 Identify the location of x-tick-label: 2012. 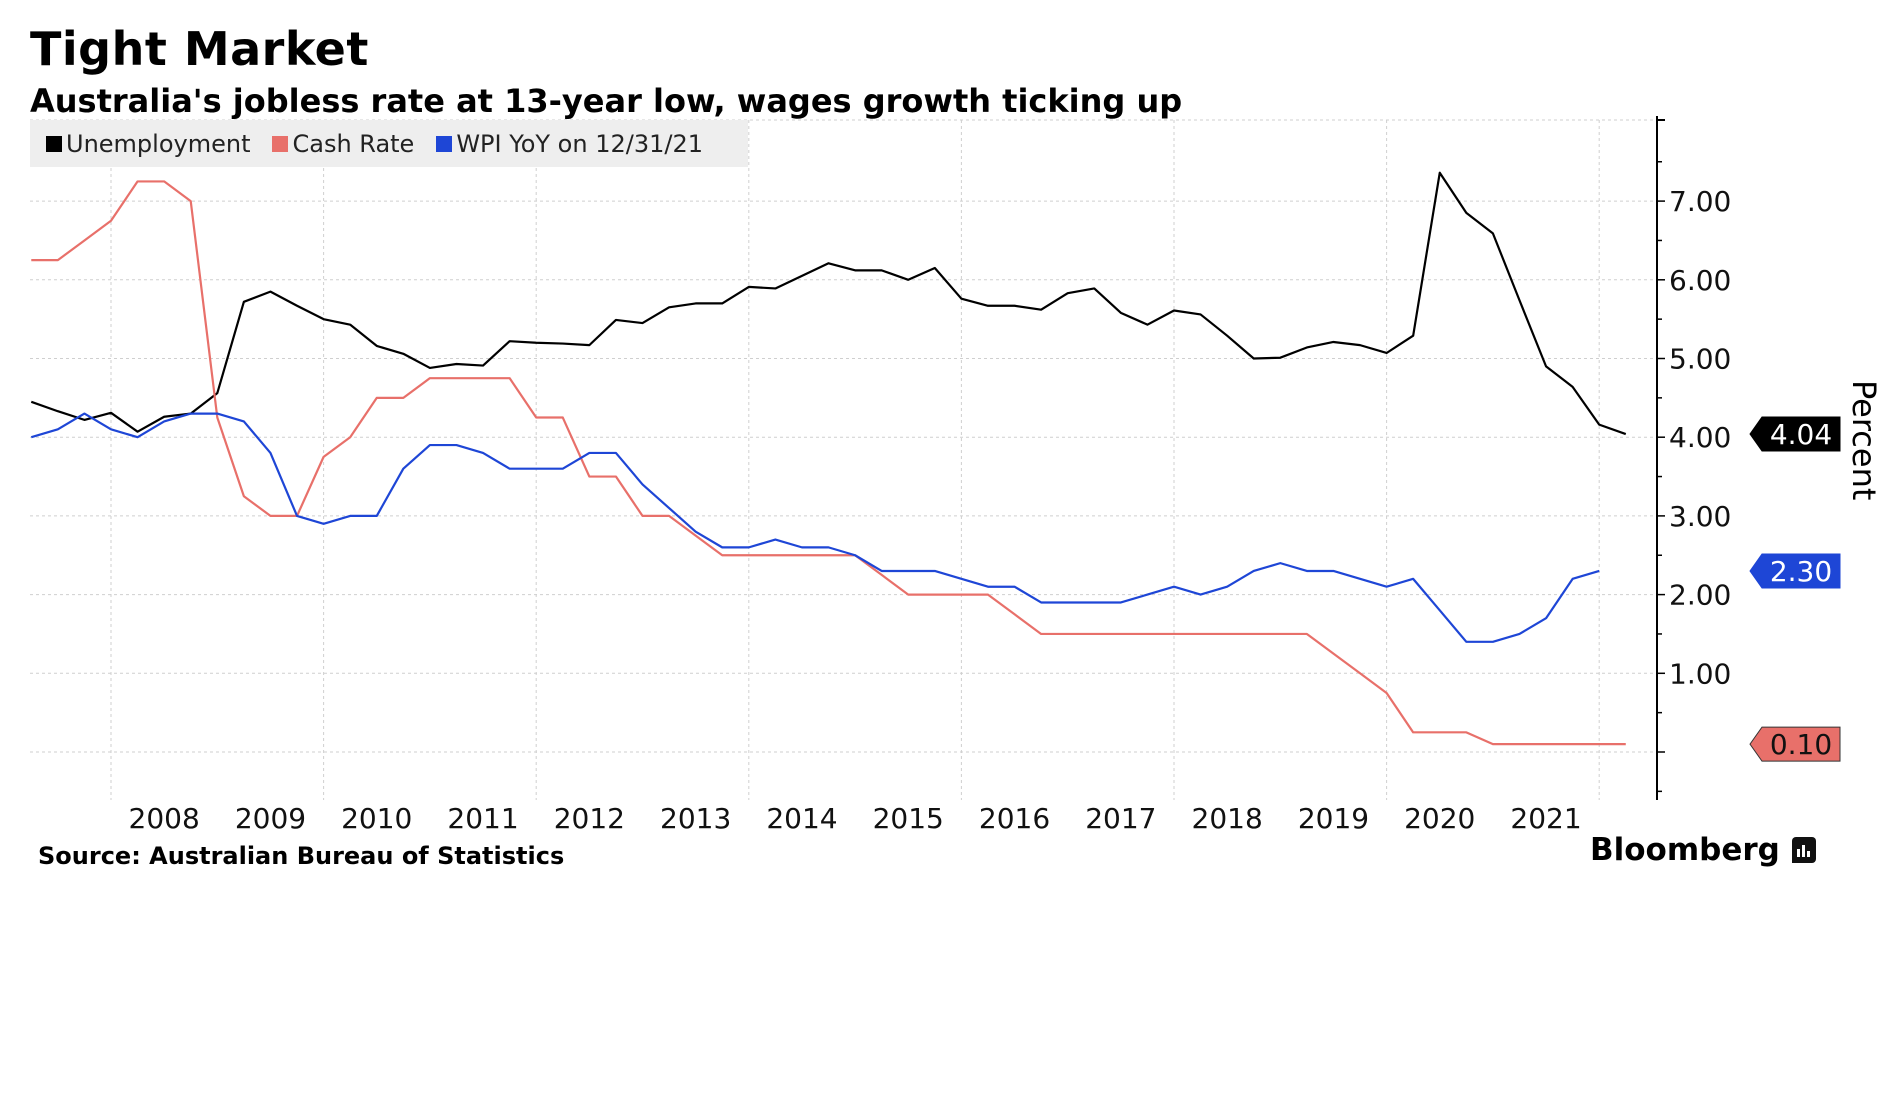
(589, 818).